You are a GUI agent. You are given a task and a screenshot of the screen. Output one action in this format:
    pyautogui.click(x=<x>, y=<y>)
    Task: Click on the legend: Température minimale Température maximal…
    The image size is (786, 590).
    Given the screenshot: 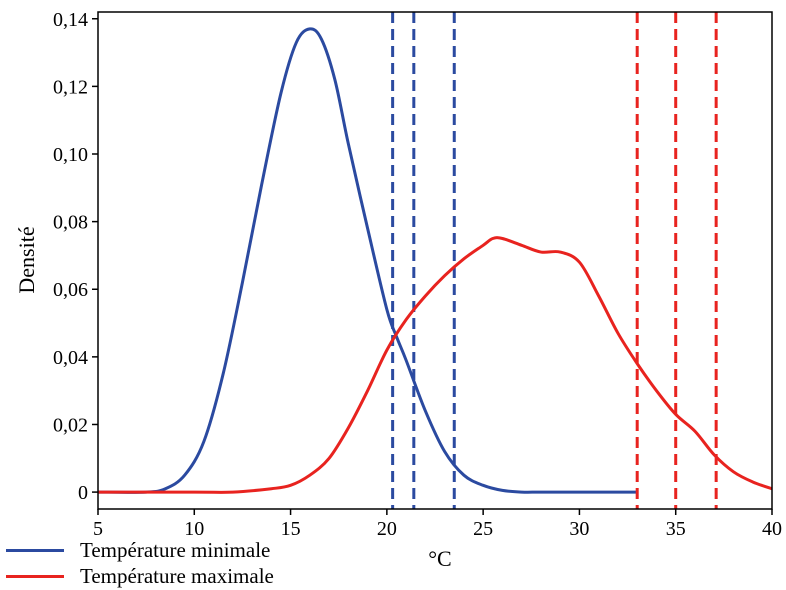 What is the action you would take?
    pyautogui.click(x=137, y=563)
    